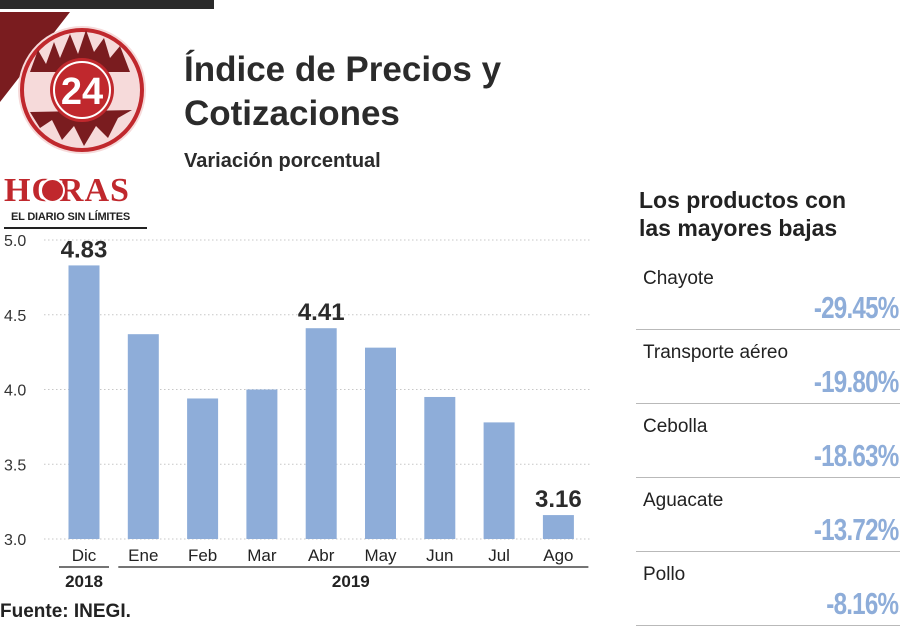 The height and width of the screenshot is (626, 900). I want to click on x-tick-label: Ago, so click(558, 555).